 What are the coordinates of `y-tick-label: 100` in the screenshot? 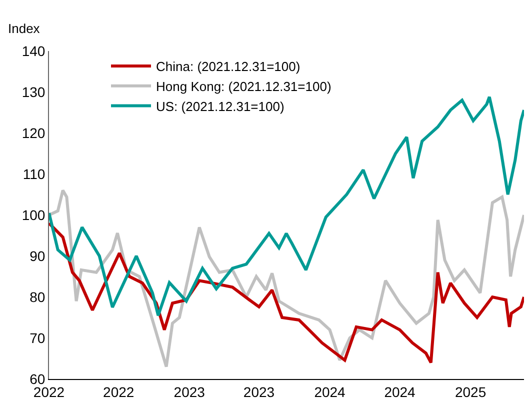 It's located at (34, 214).